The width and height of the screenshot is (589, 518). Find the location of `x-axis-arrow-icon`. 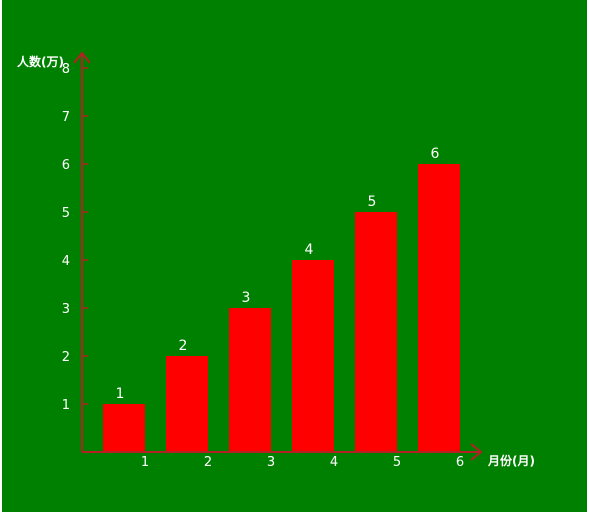

x-axis-arrow-icon is located at coordinates (476, 452).